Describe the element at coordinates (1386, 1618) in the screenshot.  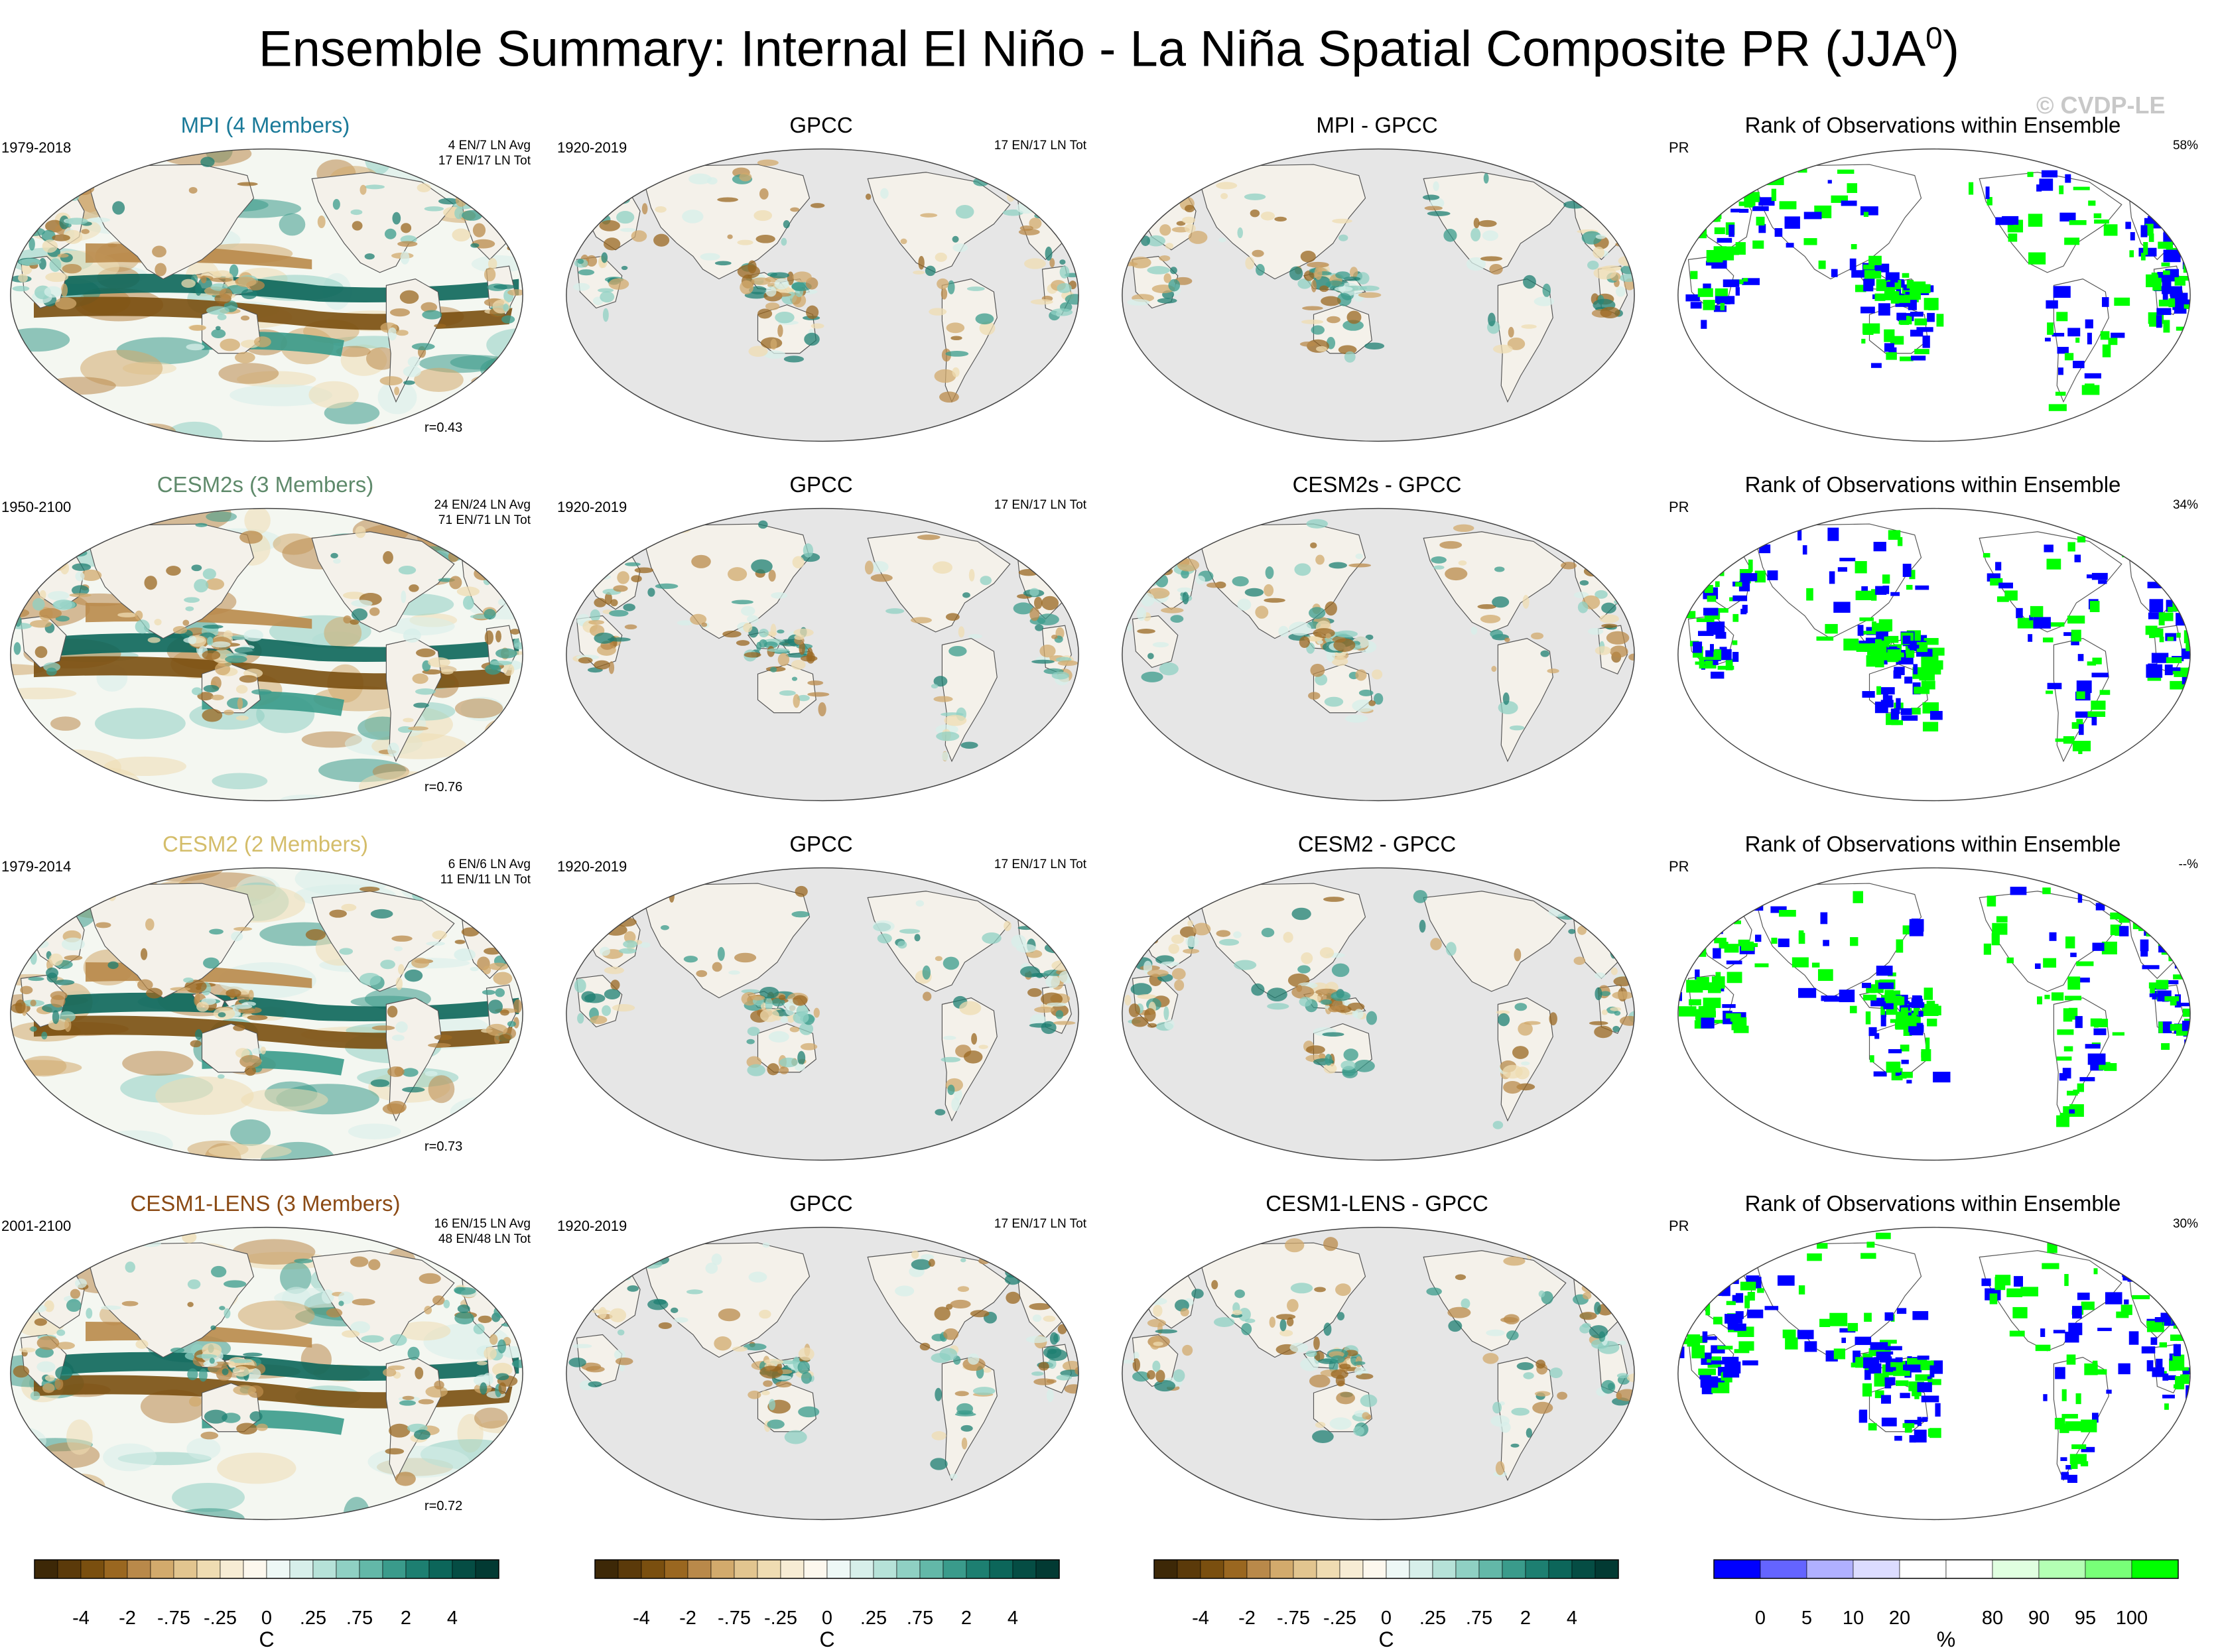
I see `colorbar-tick-label: 0` at that location.